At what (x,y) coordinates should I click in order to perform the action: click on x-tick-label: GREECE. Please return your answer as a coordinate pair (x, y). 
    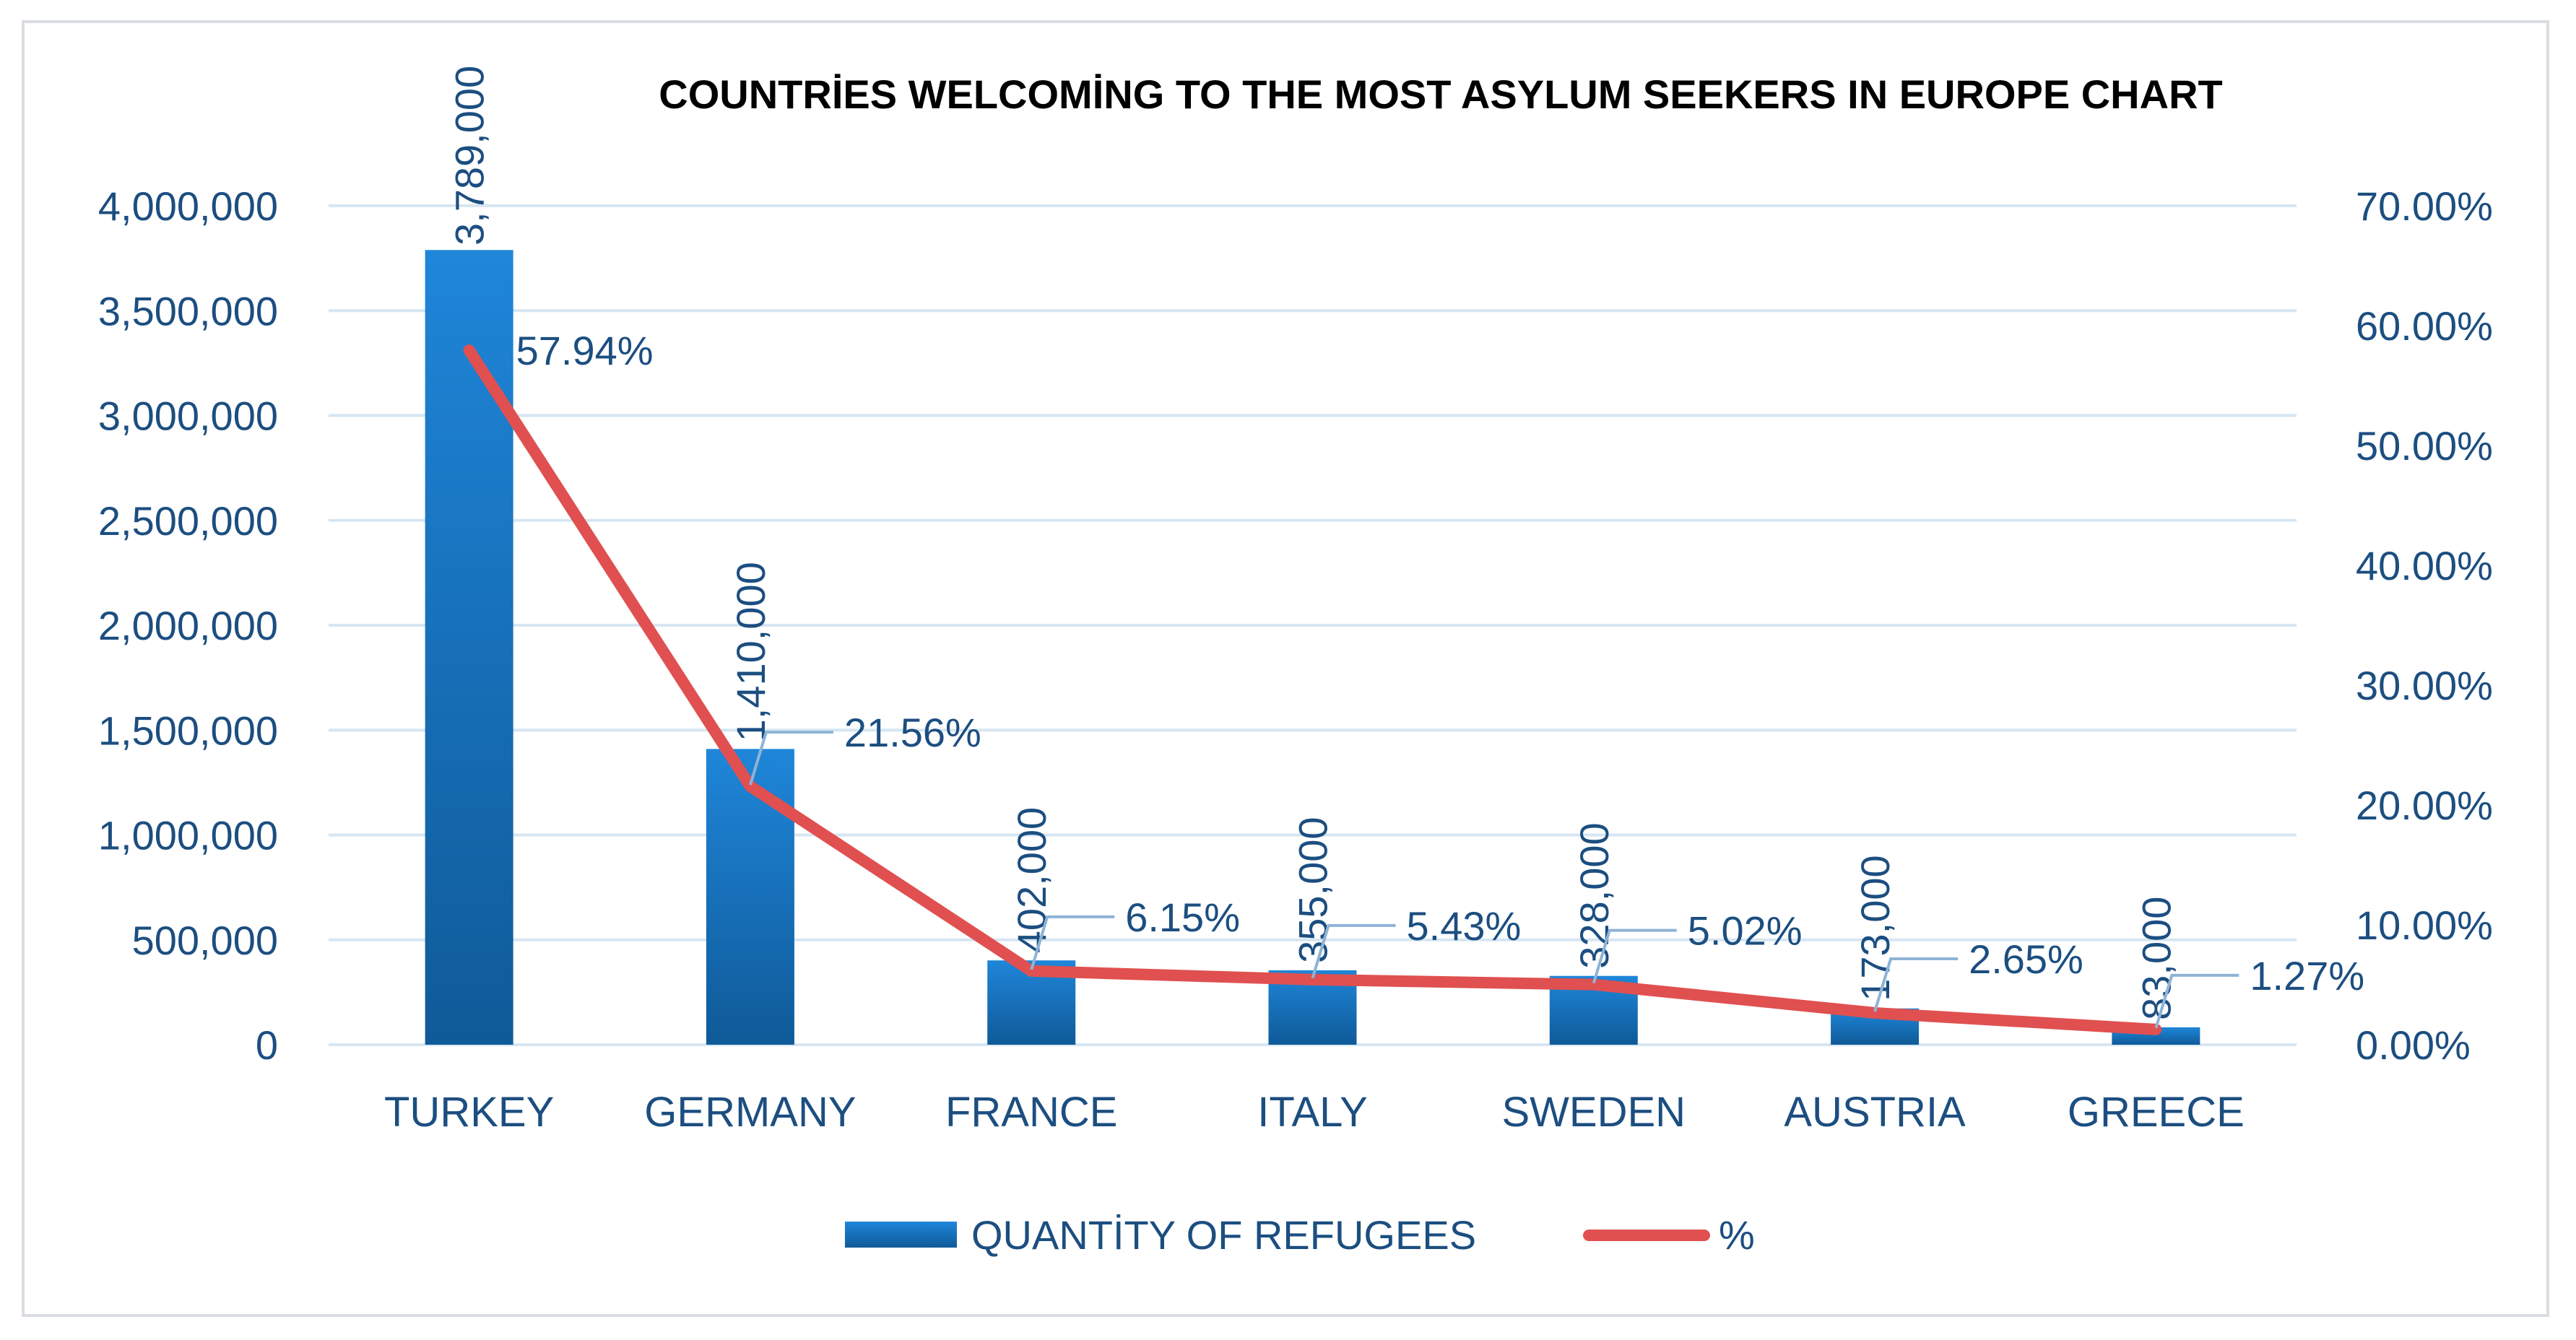
    Looking at the image, I should click on (2156, 1112).